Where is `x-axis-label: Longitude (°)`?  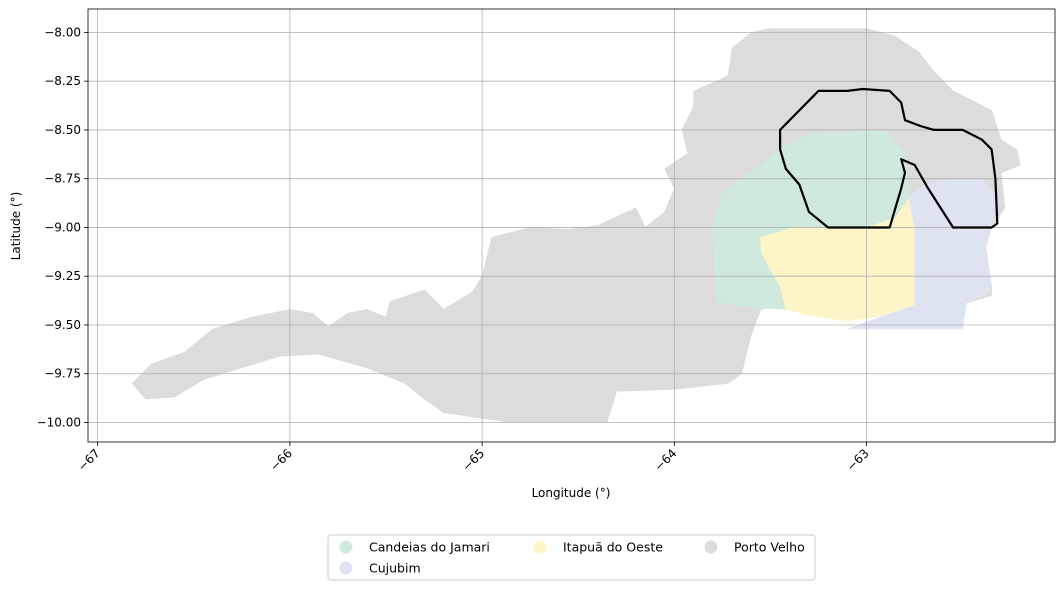 x-axis-label: Longitude (°) is located at coordinates (571, 493).